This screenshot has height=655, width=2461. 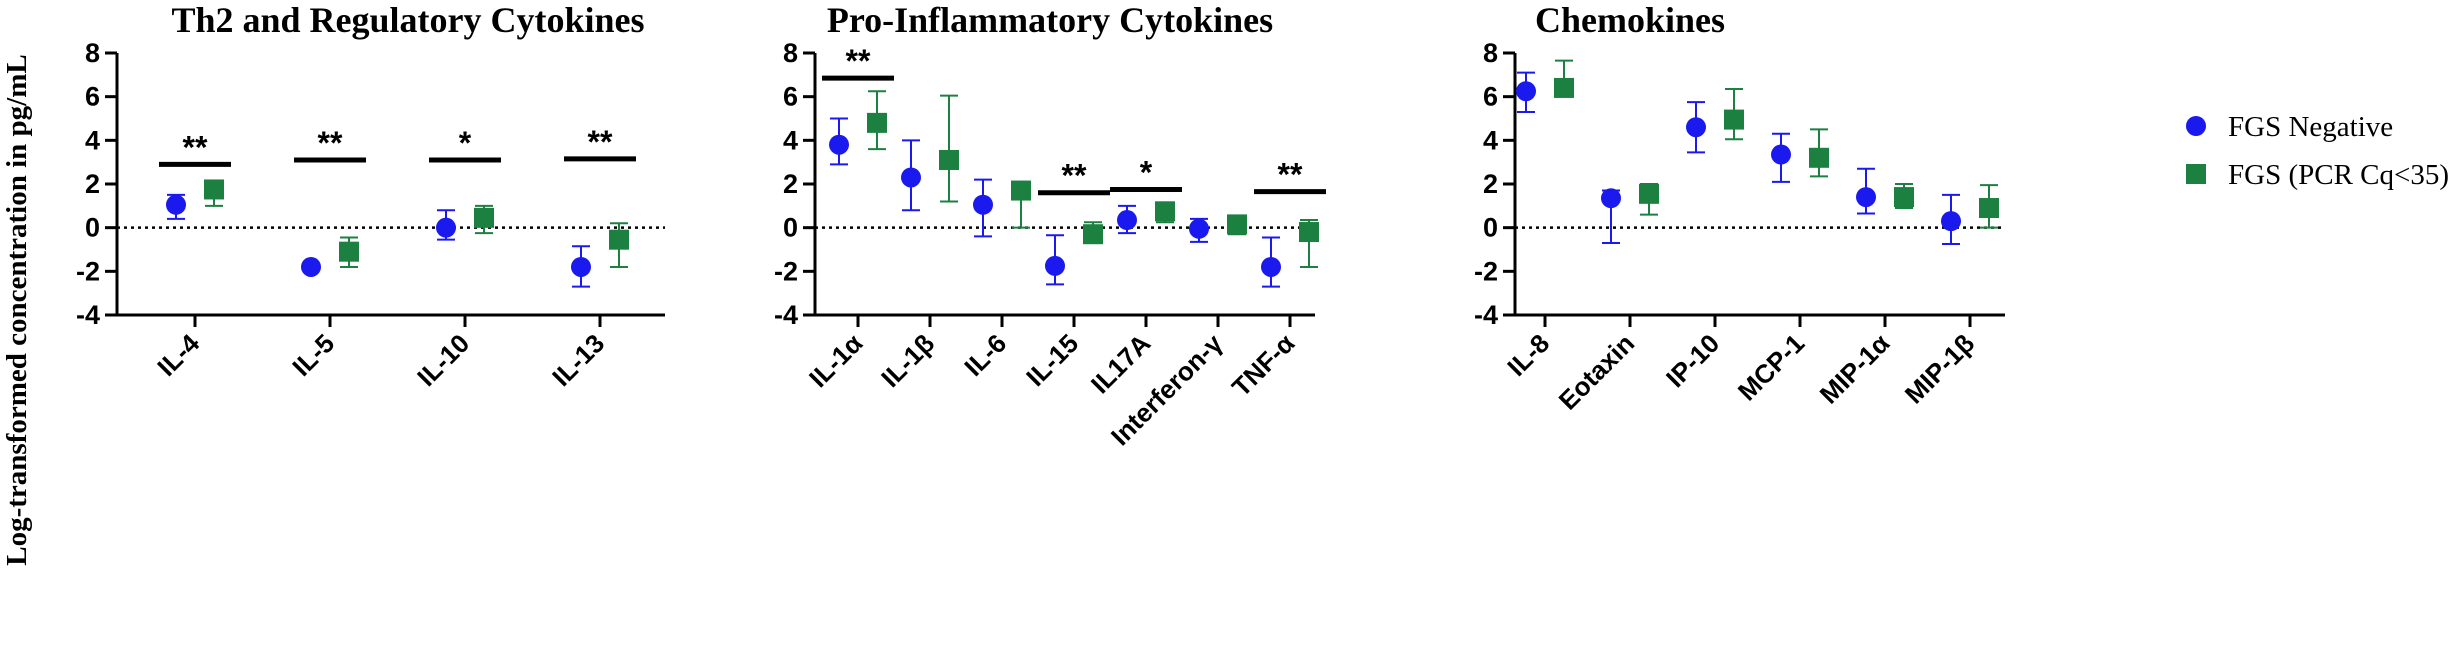 What do you see at coordinates (1597, 372) in the screenshot?
I see `x-tick-label: Eotaxin` at bounding box center [1597, 372].